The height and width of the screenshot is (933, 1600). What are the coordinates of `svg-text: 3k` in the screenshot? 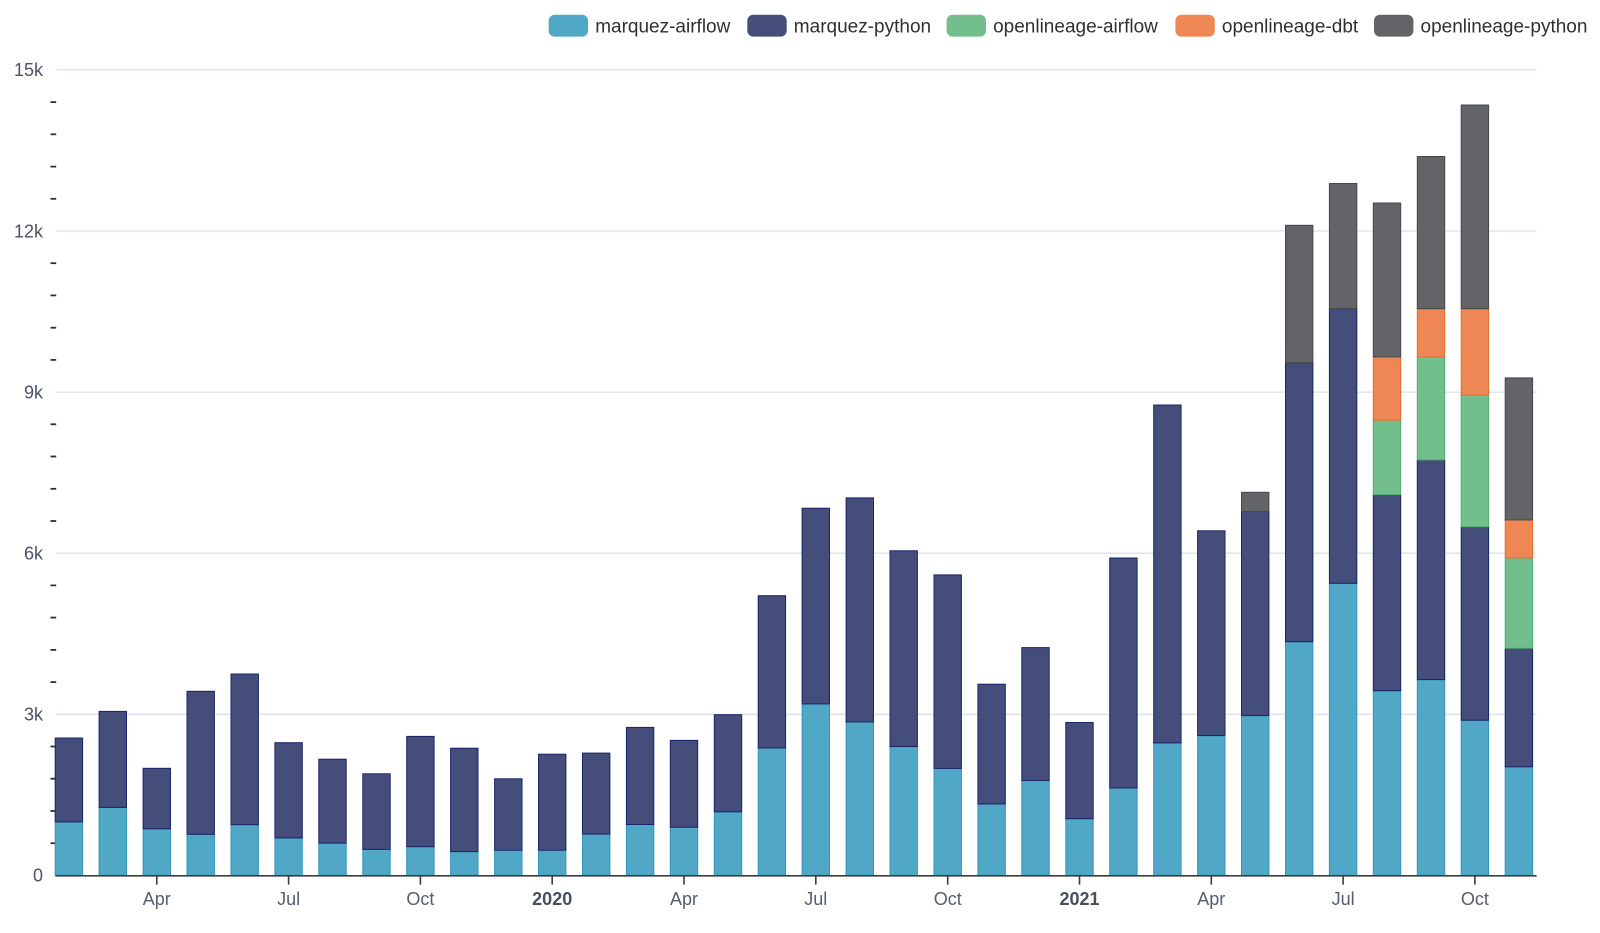 It's located at (34, 715).